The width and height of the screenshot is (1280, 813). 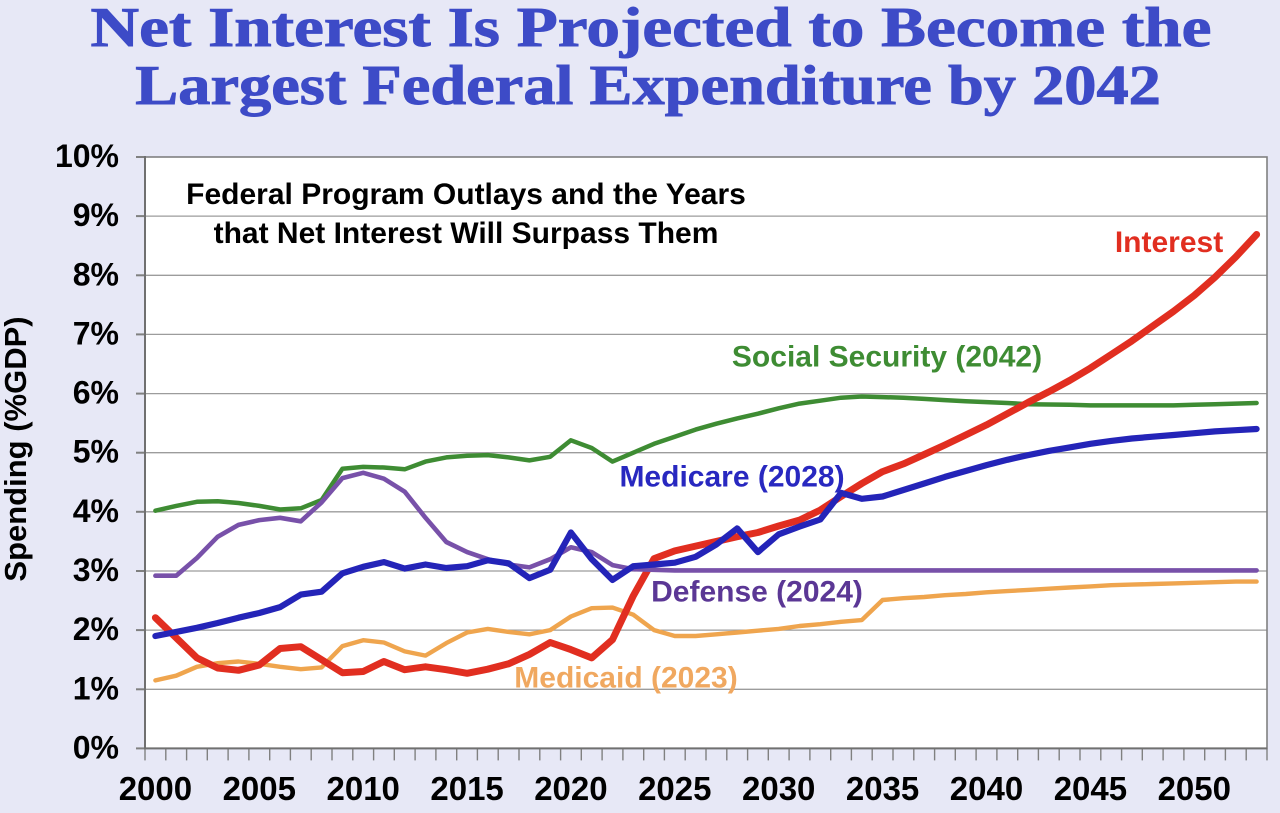 I want to click on svg-text: Spending (%GDP), so click(x=16, y=448).